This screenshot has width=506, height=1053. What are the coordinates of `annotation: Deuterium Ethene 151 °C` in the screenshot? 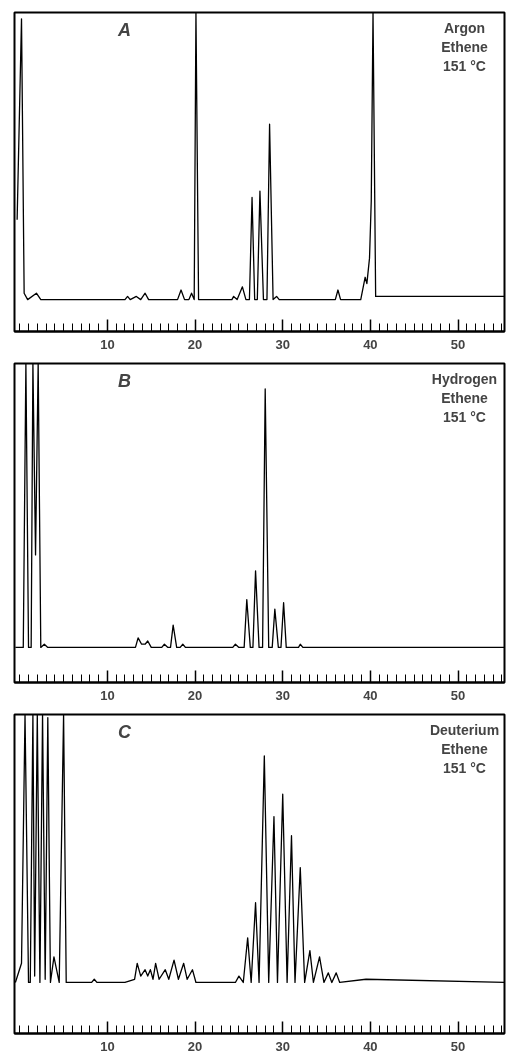 It's located at (464, 748).